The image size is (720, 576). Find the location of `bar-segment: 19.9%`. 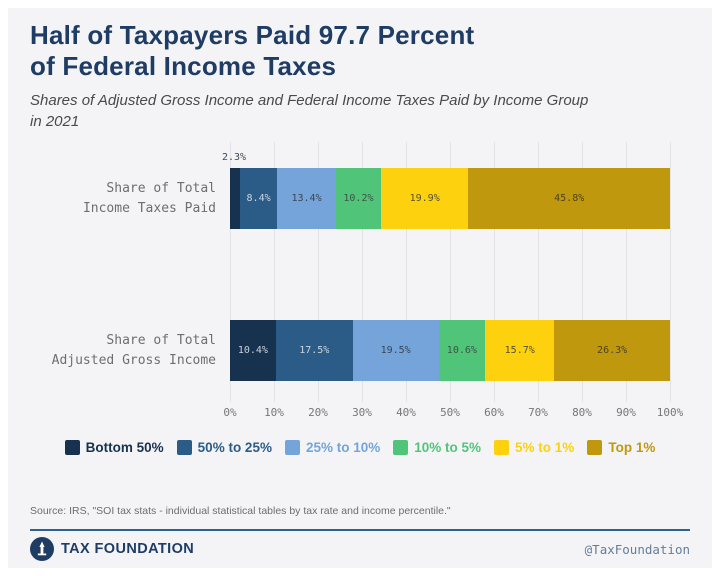

bar-segment: 19.9% is located at coordinates (424, 199).